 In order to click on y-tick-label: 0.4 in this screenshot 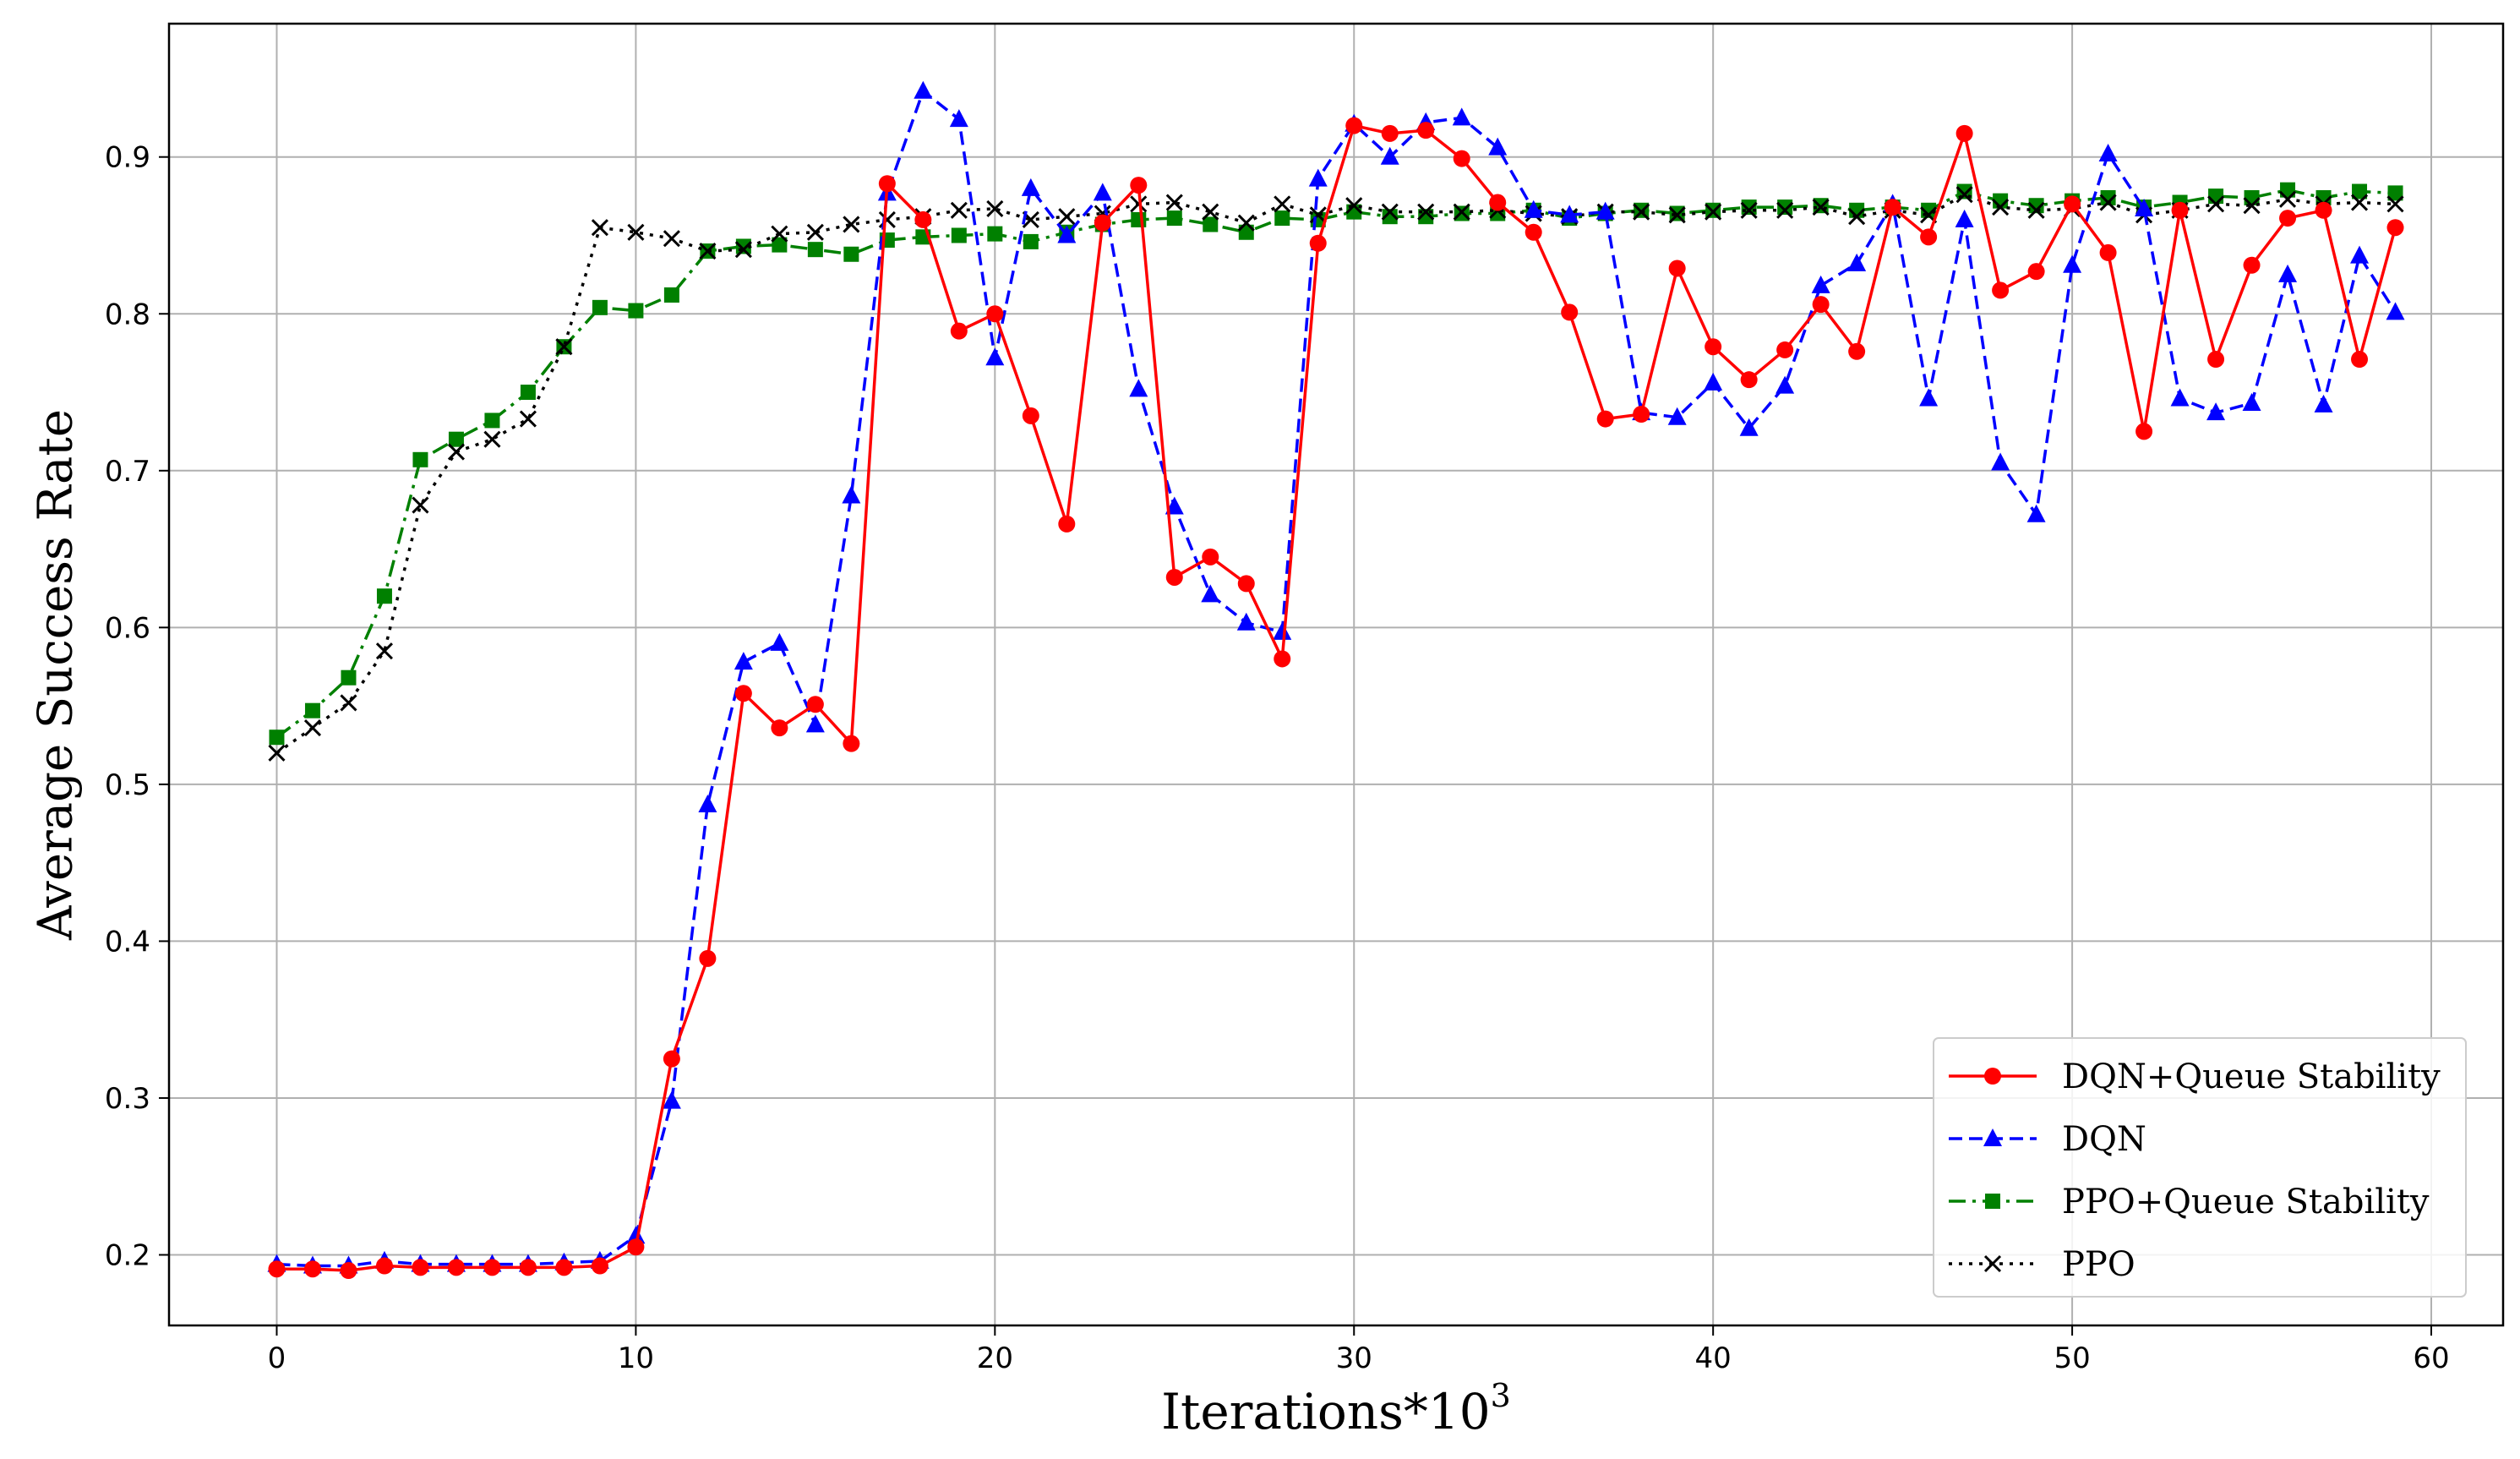, I will do `click(127, 942)`.